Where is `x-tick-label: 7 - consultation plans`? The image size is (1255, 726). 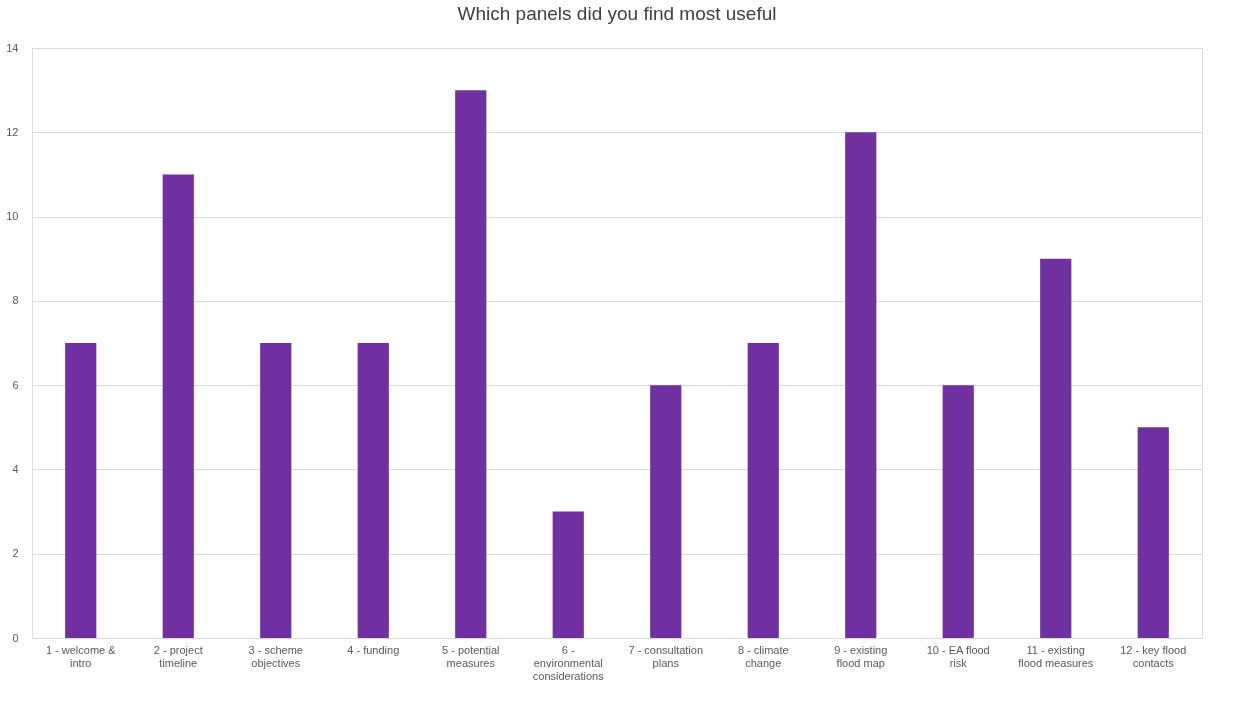
x-tick-label: 7 - consultation plans is located at coordinates (666, 656).